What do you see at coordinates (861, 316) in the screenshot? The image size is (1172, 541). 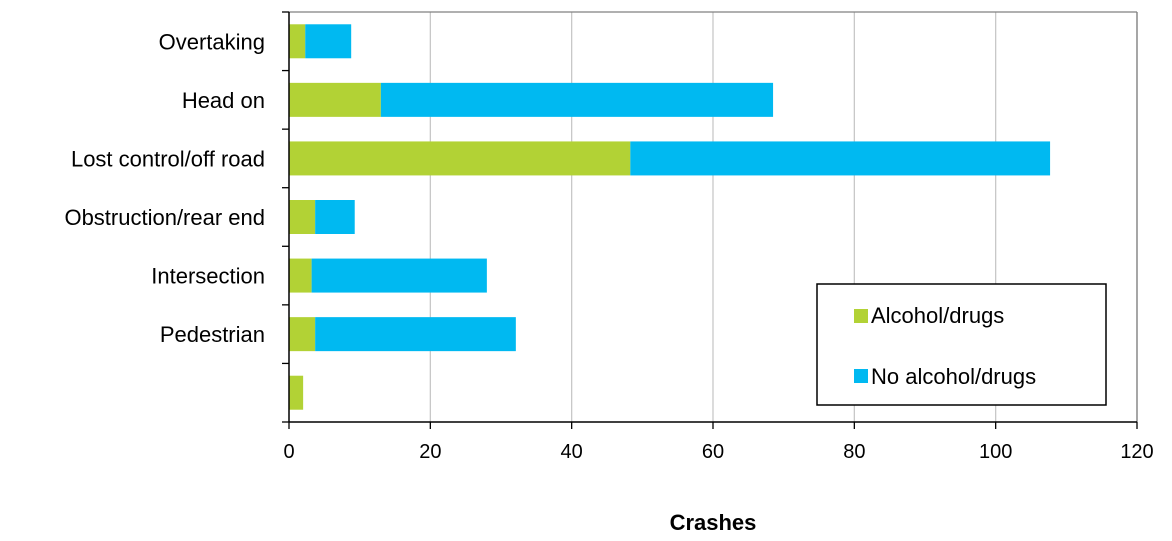 I see `legend-swatch-alcohol-drugs` at bounding box center [861, 316].